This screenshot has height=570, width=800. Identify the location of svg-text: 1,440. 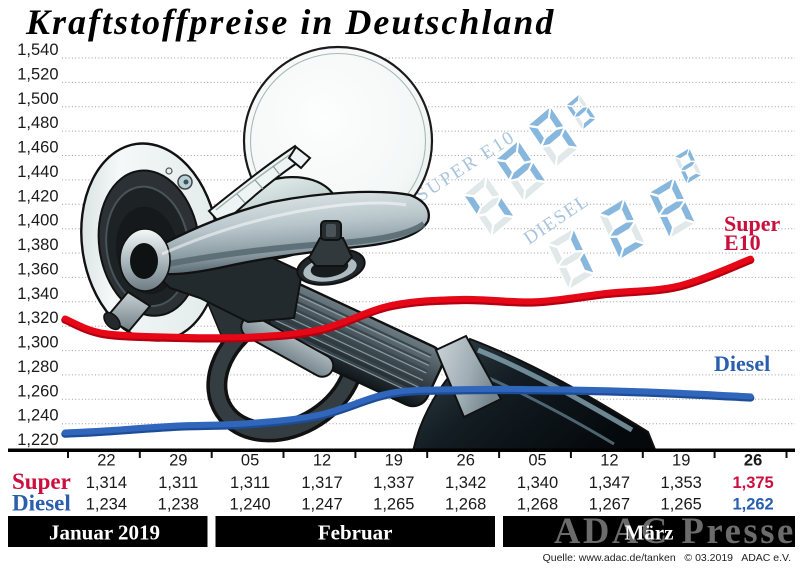
(37, 172).